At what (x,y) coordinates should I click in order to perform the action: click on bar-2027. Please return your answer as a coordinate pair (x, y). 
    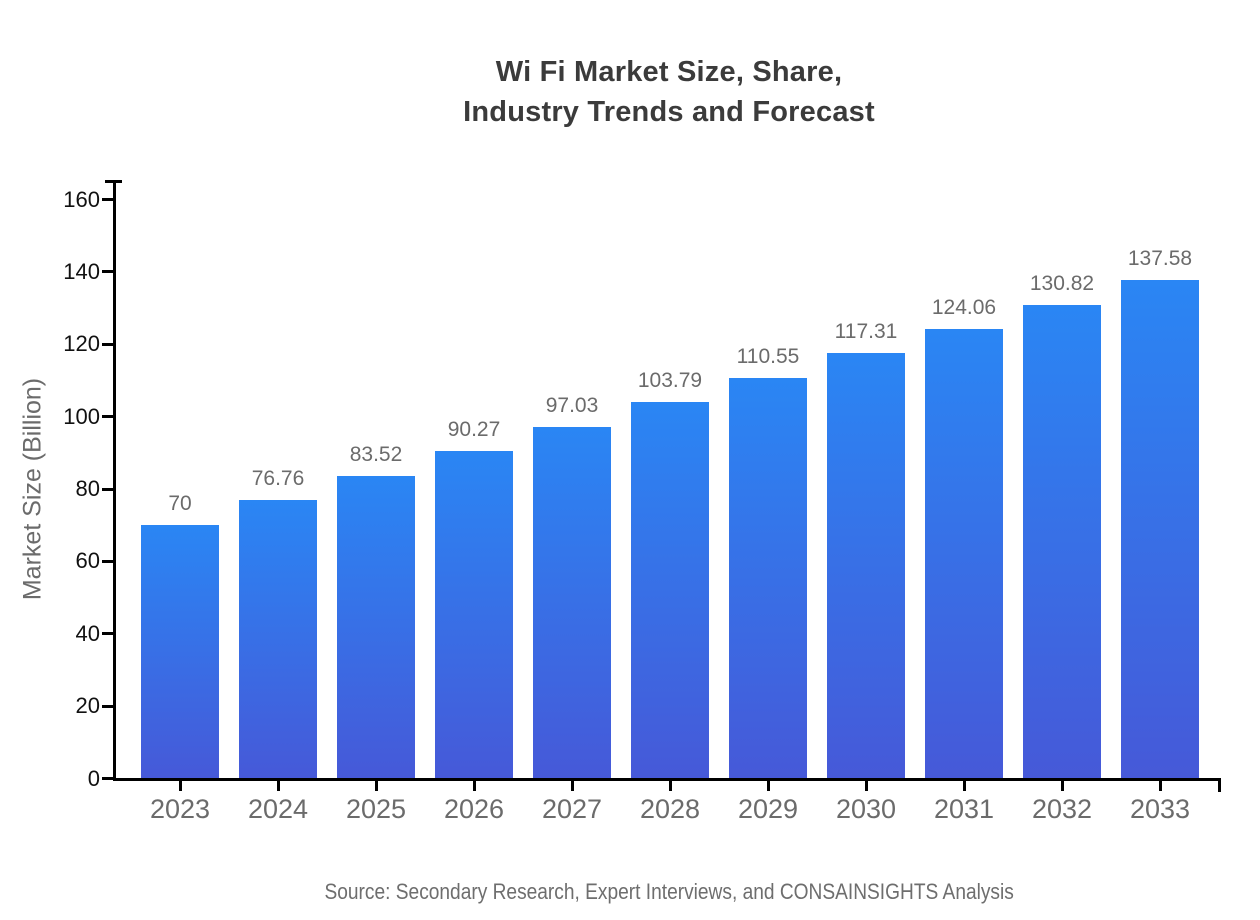
    Looking at the image, I should click on (572, 602).